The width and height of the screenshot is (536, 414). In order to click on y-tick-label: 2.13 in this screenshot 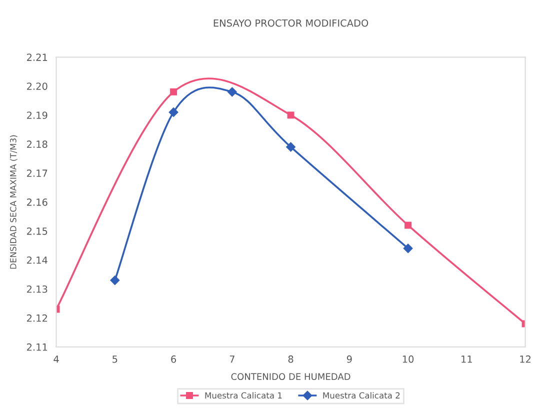, I will do `click(37, 289)`.